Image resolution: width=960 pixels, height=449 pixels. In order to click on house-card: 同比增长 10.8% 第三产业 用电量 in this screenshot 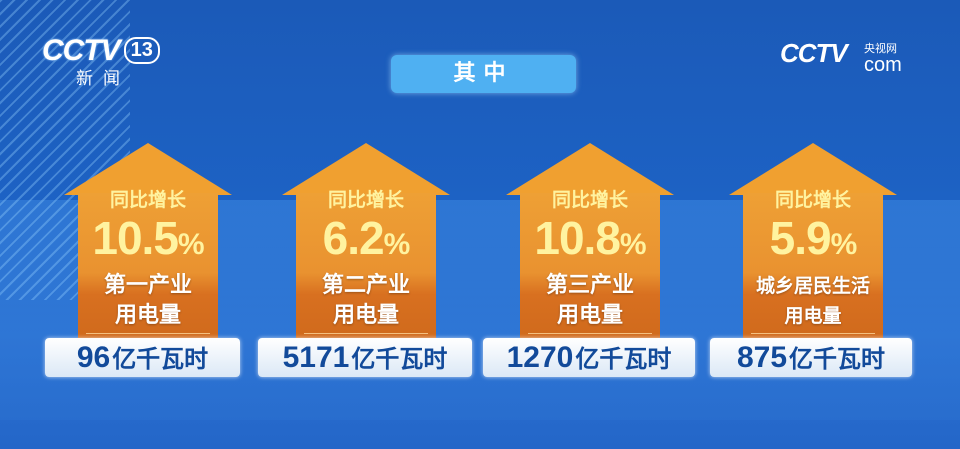, I will do `click(590, 240)`.